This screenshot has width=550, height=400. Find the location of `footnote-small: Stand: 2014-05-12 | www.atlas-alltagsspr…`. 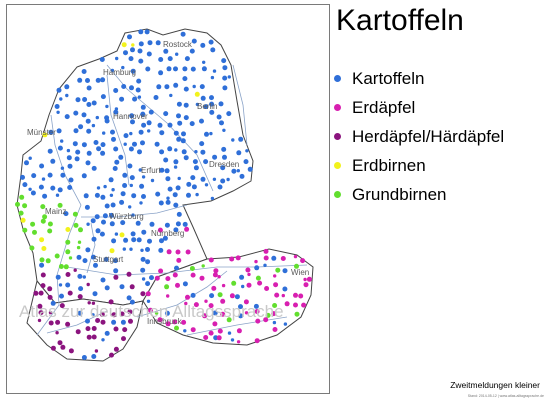

footnote-small: Stand: 2014-05-12 | www.atlas-alltagsspr… is located at coordinates (505, 396).